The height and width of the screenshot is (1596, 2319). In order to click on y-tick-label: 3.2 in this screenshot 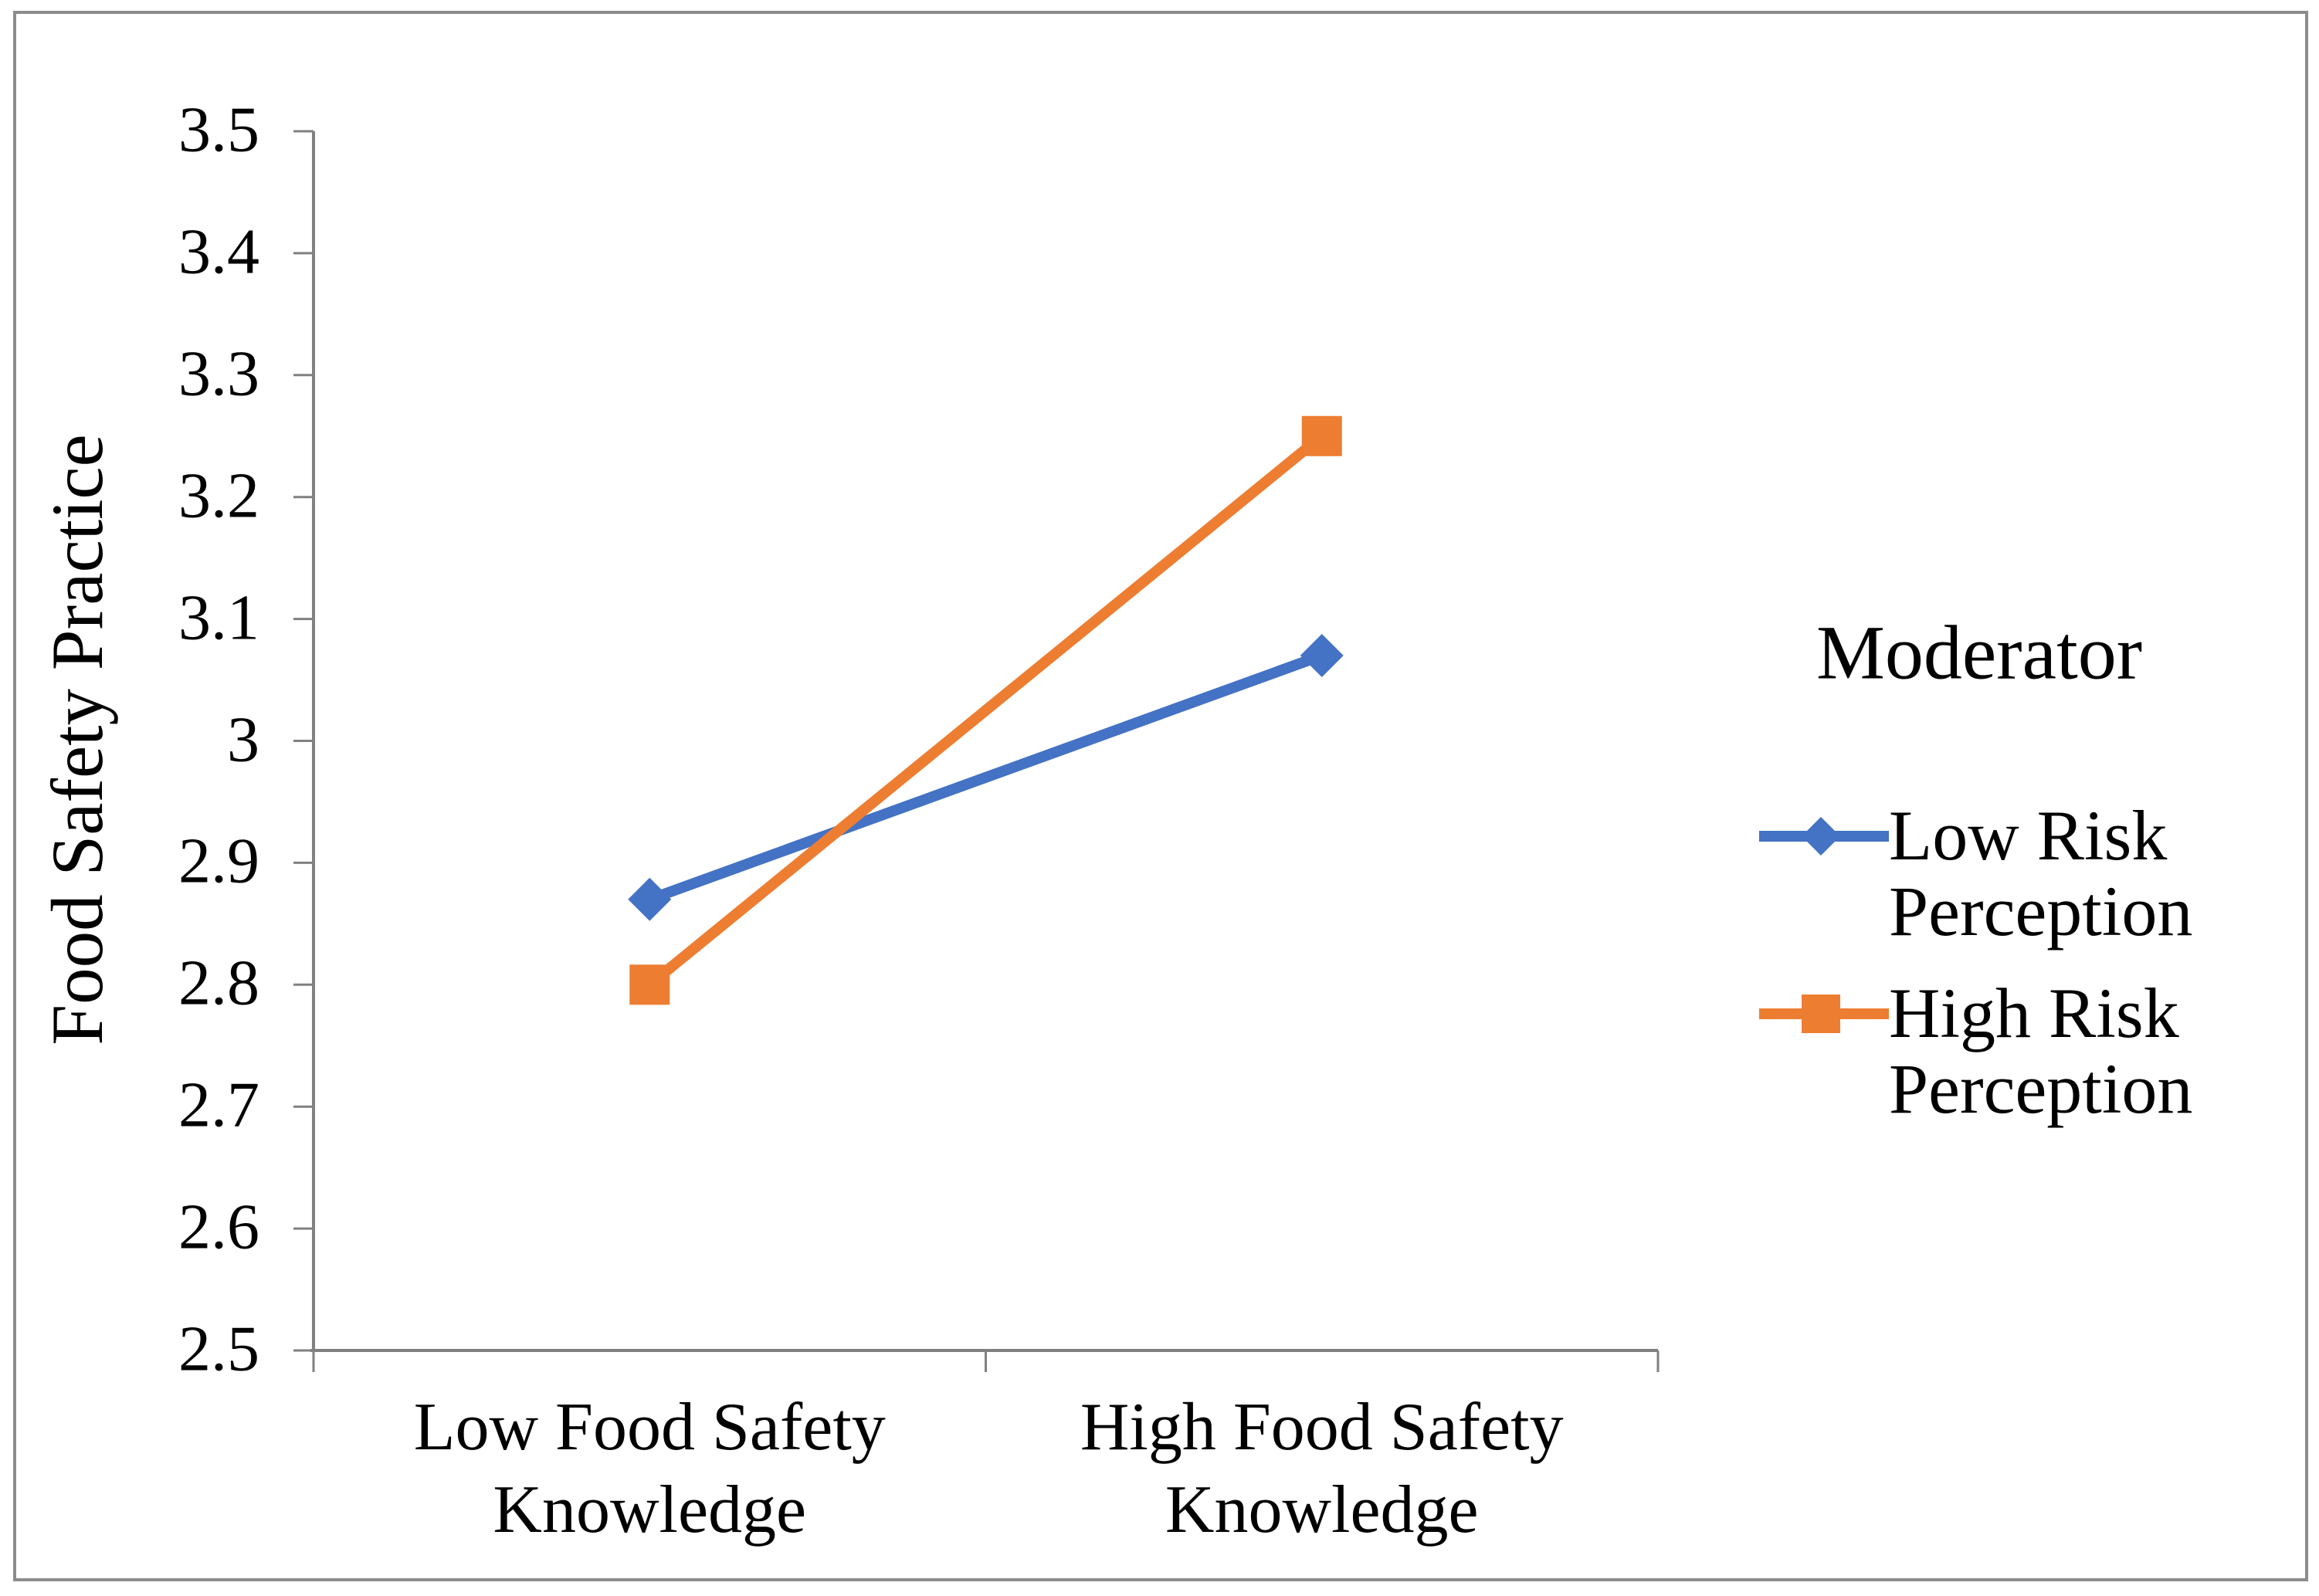, I will do `click(218, 496)`.